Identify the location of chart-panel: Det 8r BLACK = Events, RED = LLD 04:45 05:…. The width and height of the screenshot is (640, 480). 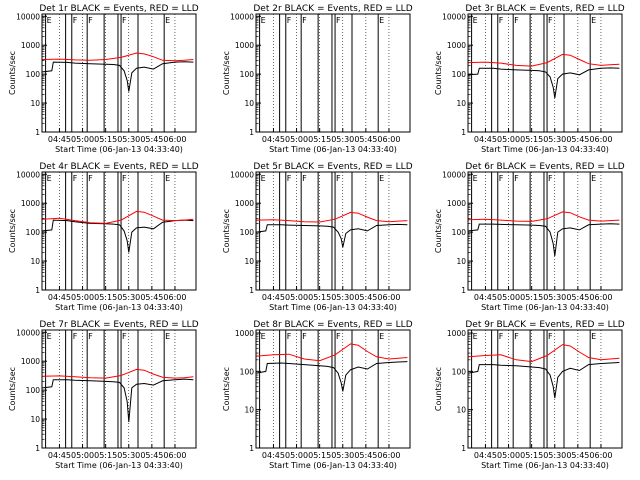
(317, 395).